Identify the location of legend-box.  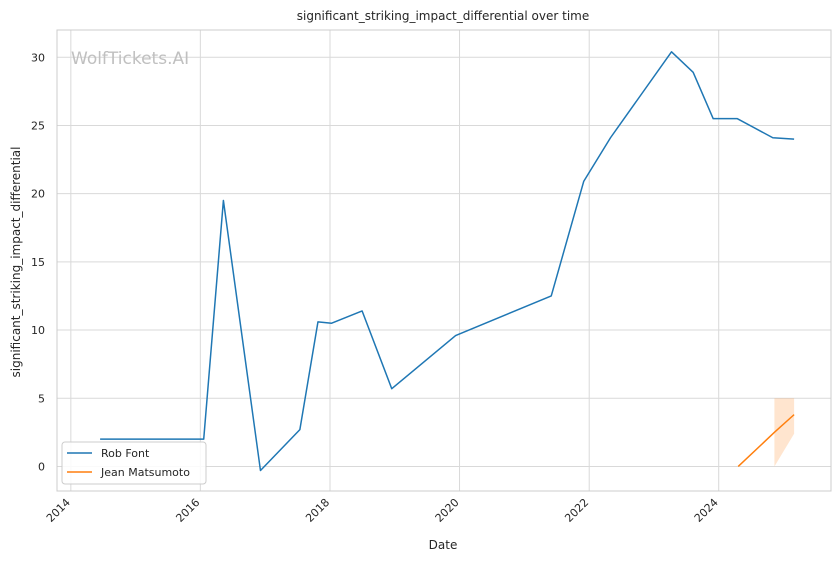
(134, 463).